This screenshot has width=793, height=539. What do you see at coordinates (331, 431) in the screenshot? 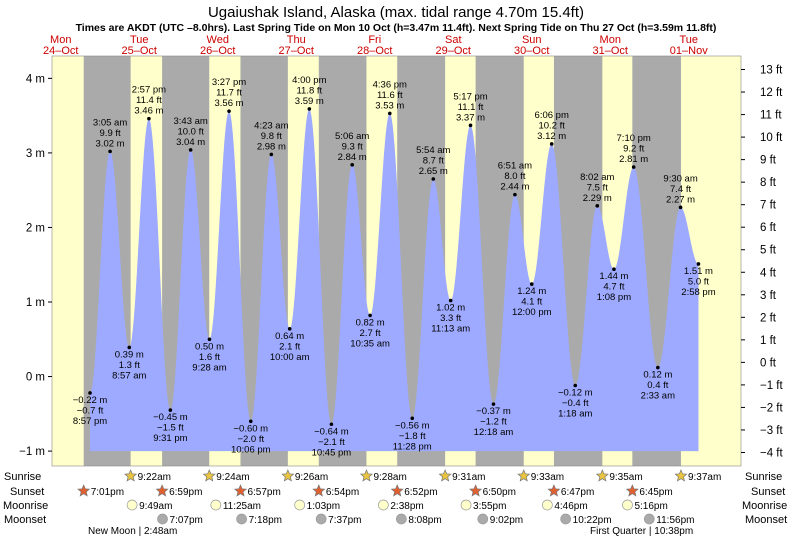
I see `tide-label: −0.64 m` at bounding box center [331, 431].